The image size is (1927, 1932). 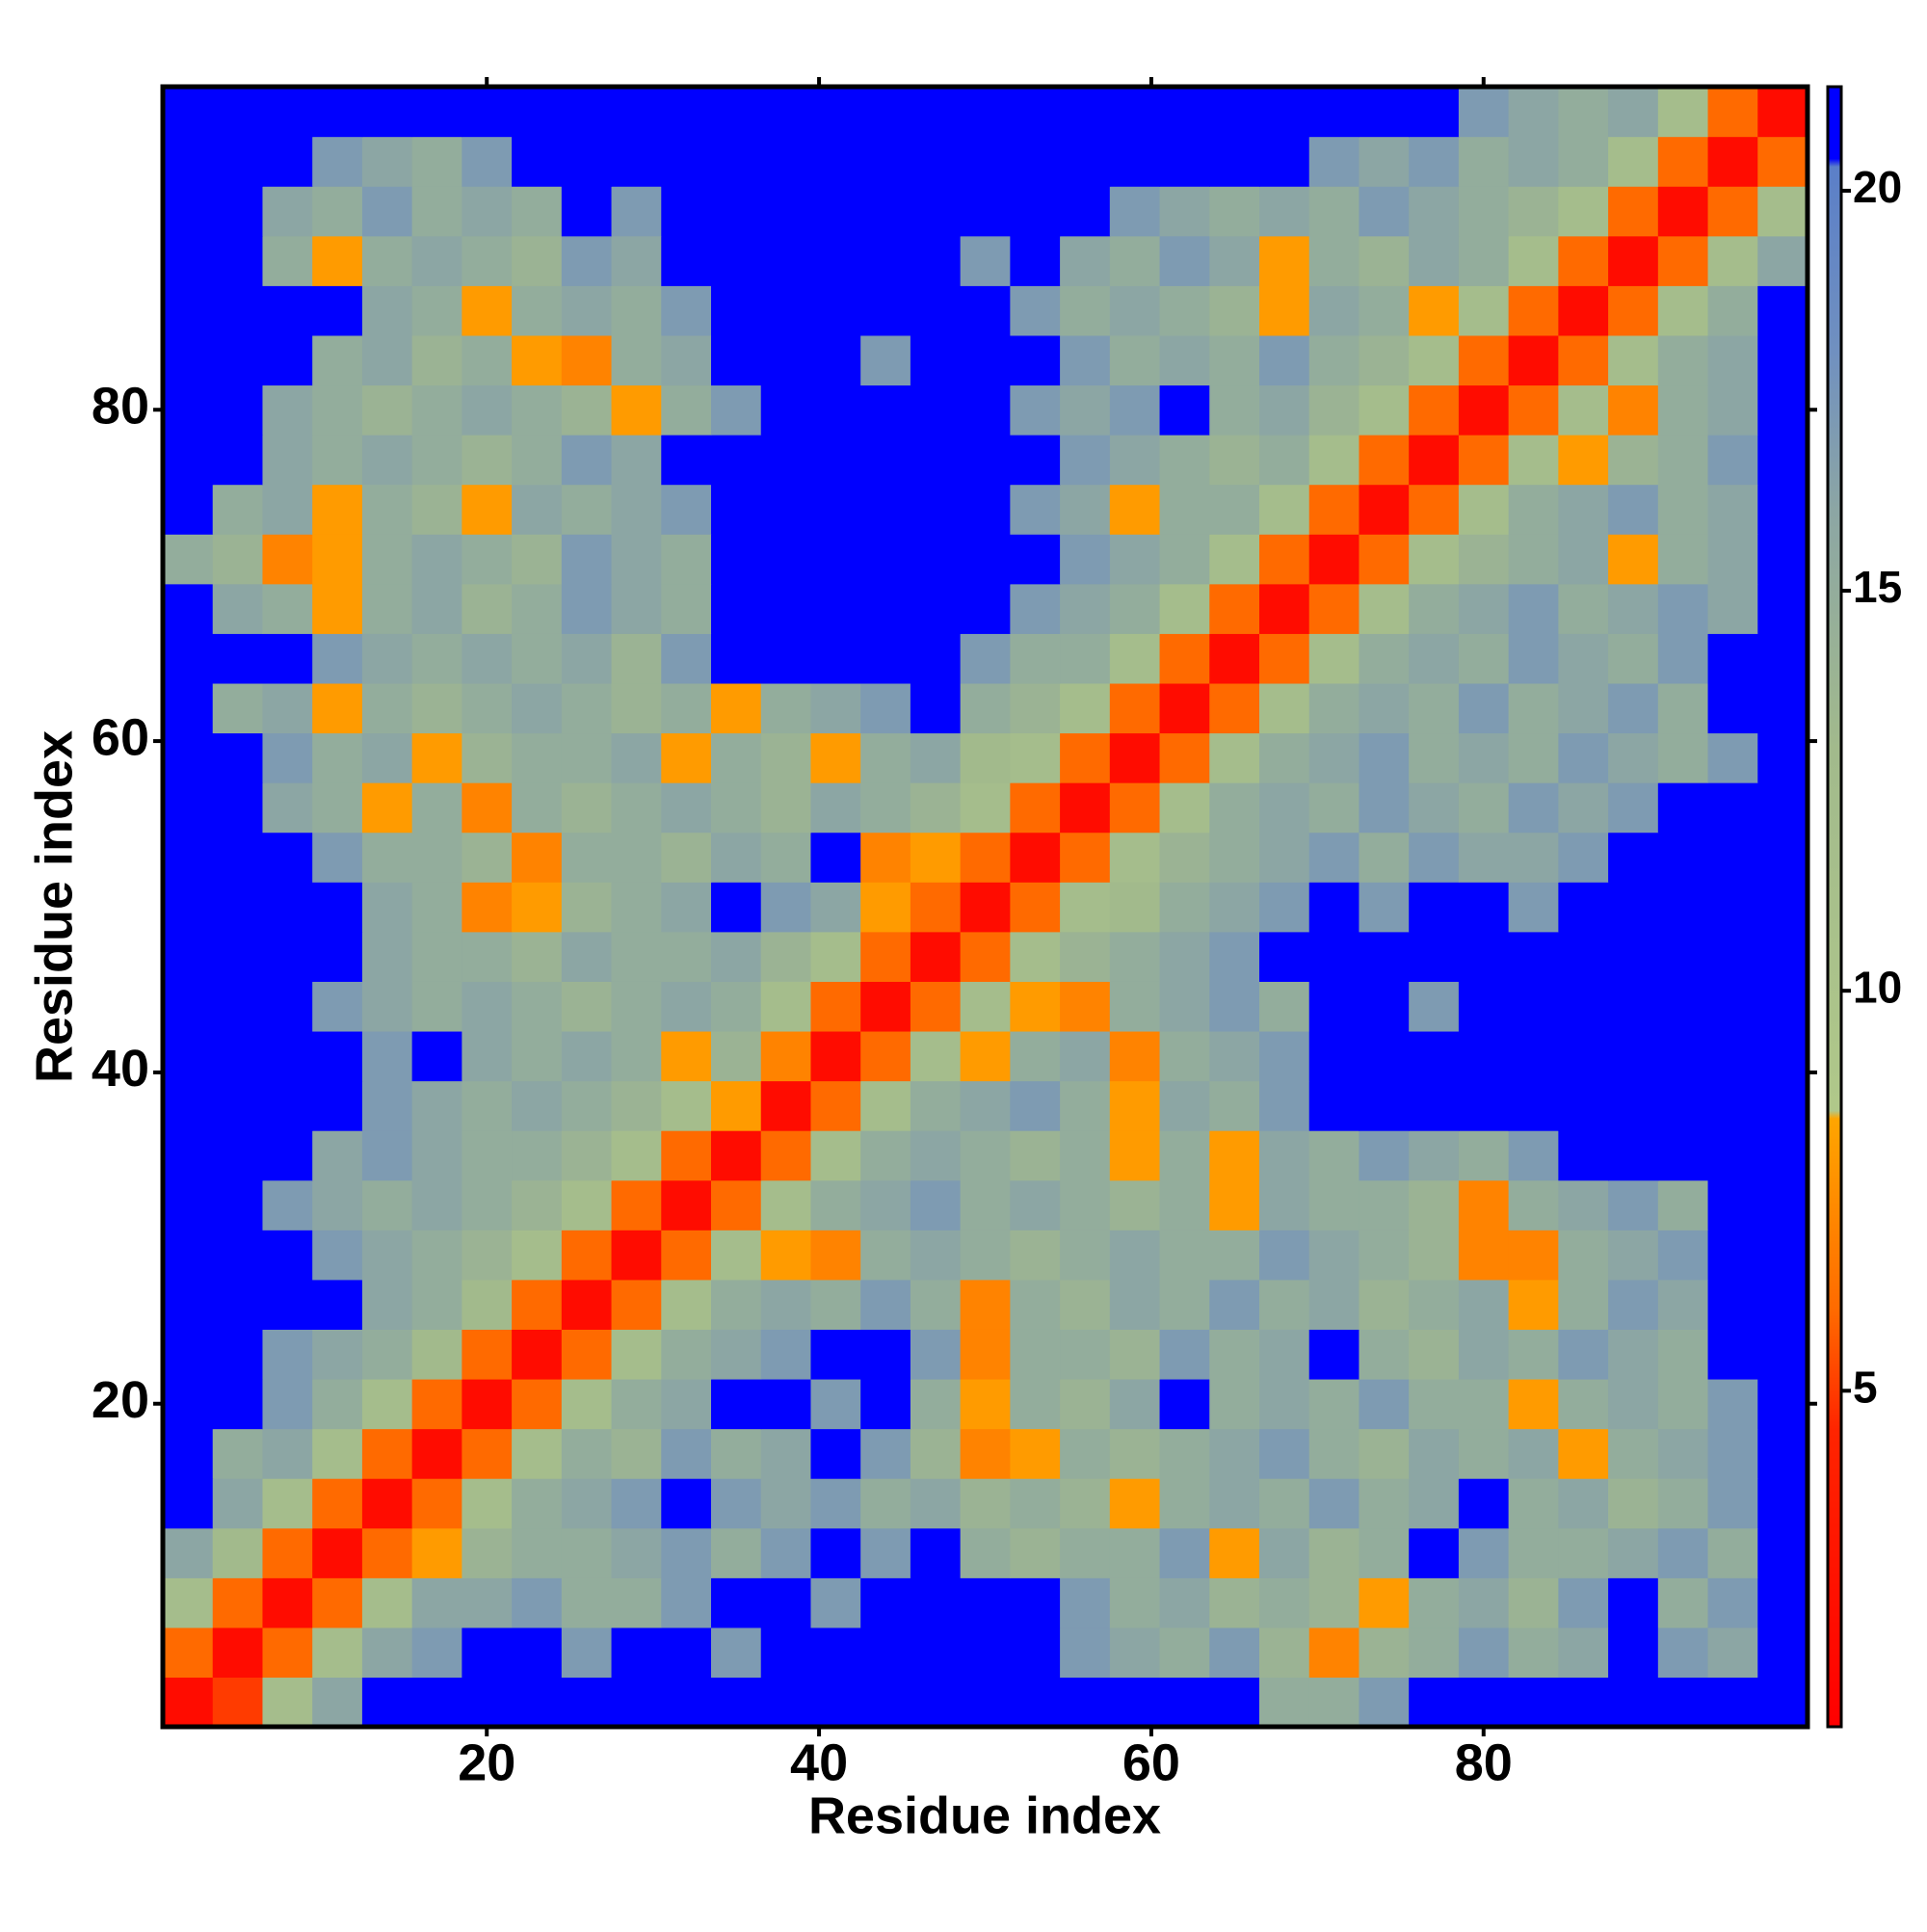 What do you see at coordinates (1878, 187) in the screenshot?
I see `colorbar-tick-label: 20` at bounding box center [1878, 187].